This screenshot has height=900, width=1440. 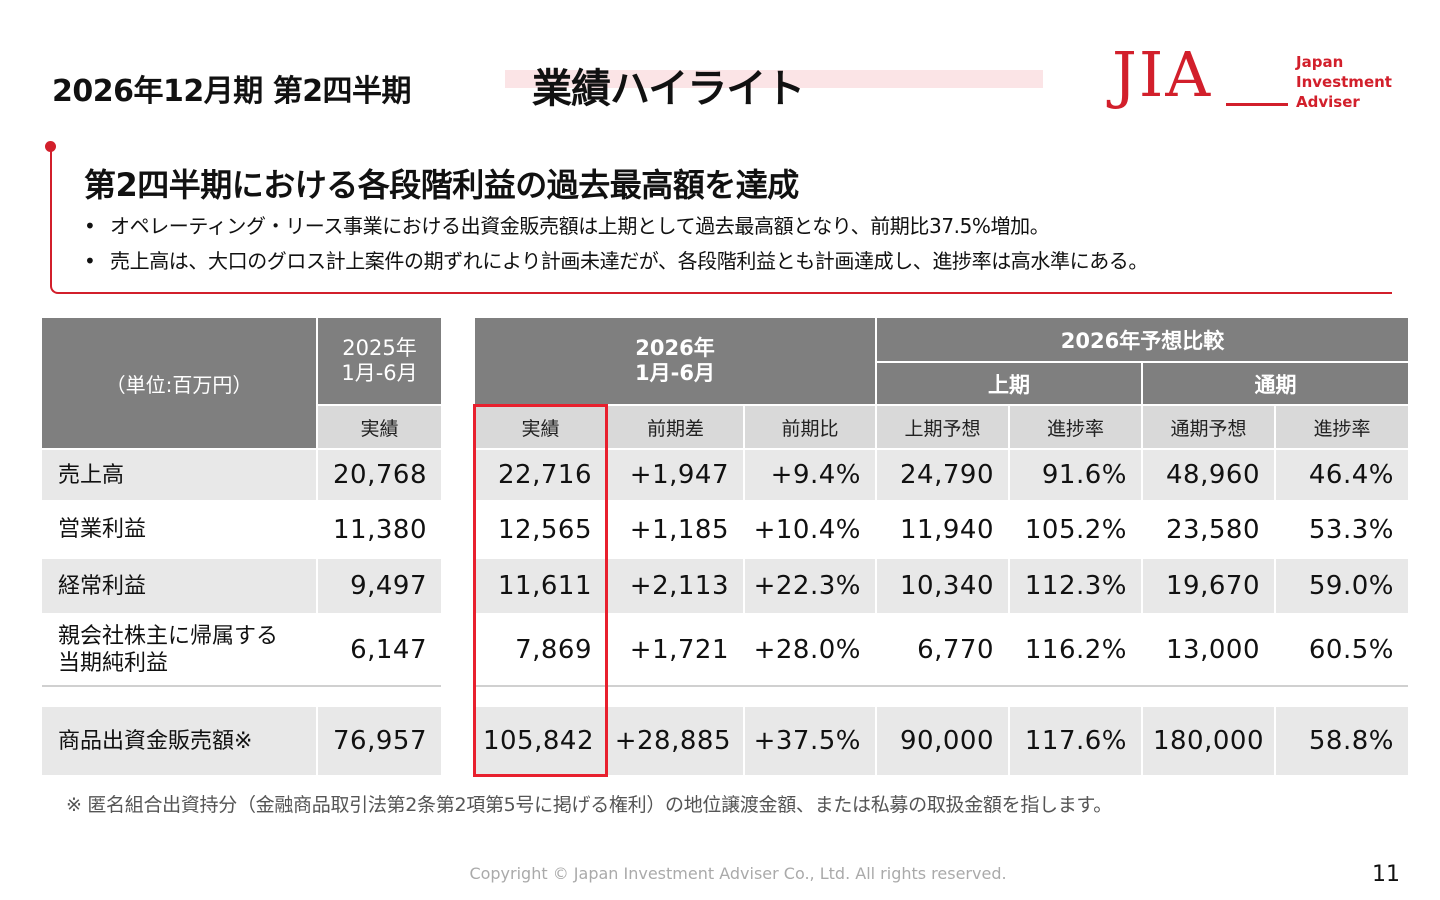 What do you see at coordinates (1208, 586) in the screenshot?
I see `table-cell: 19,670` at bounding box center [1208, 586].